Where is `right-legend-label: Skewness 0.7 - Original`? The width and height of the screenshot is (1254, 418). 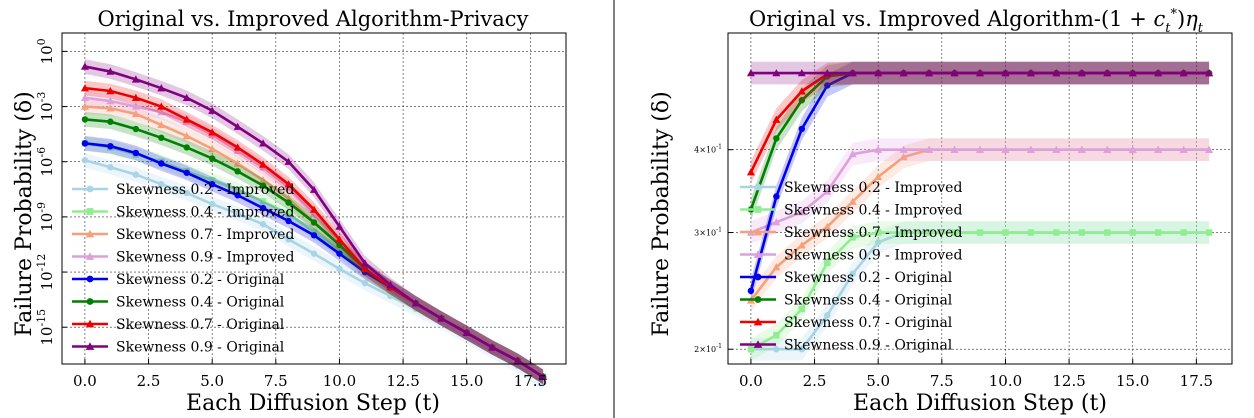
right-legend-label: Skewness 0.7 - Original is located at coordinates (868, 323).